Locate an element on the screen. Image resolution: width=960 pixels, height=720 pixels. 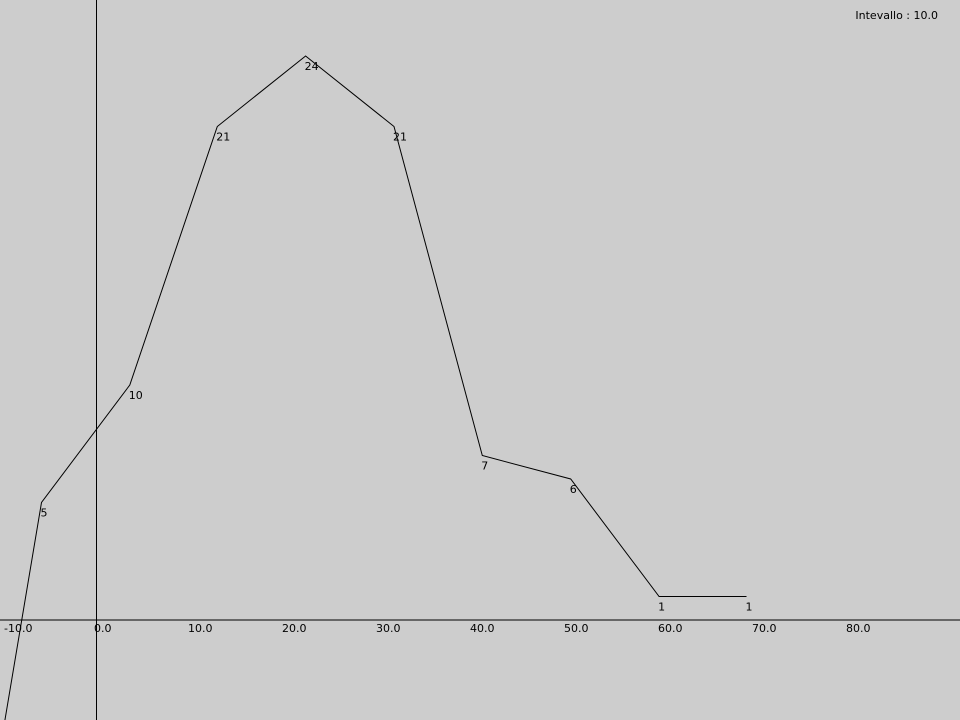
x-tick-label: 30.0 is located at coordinates (388, 628).